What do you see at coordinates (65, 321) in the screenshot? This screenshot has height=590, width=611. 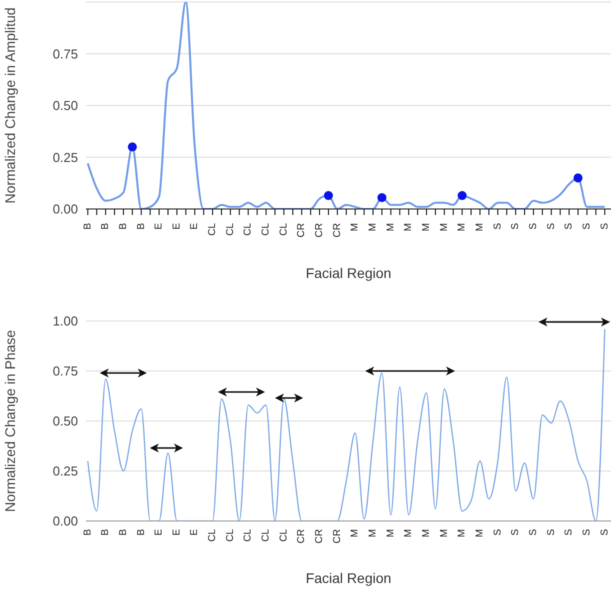 I see `y-tick-label: 1.00` at bounding box center [65, 321].